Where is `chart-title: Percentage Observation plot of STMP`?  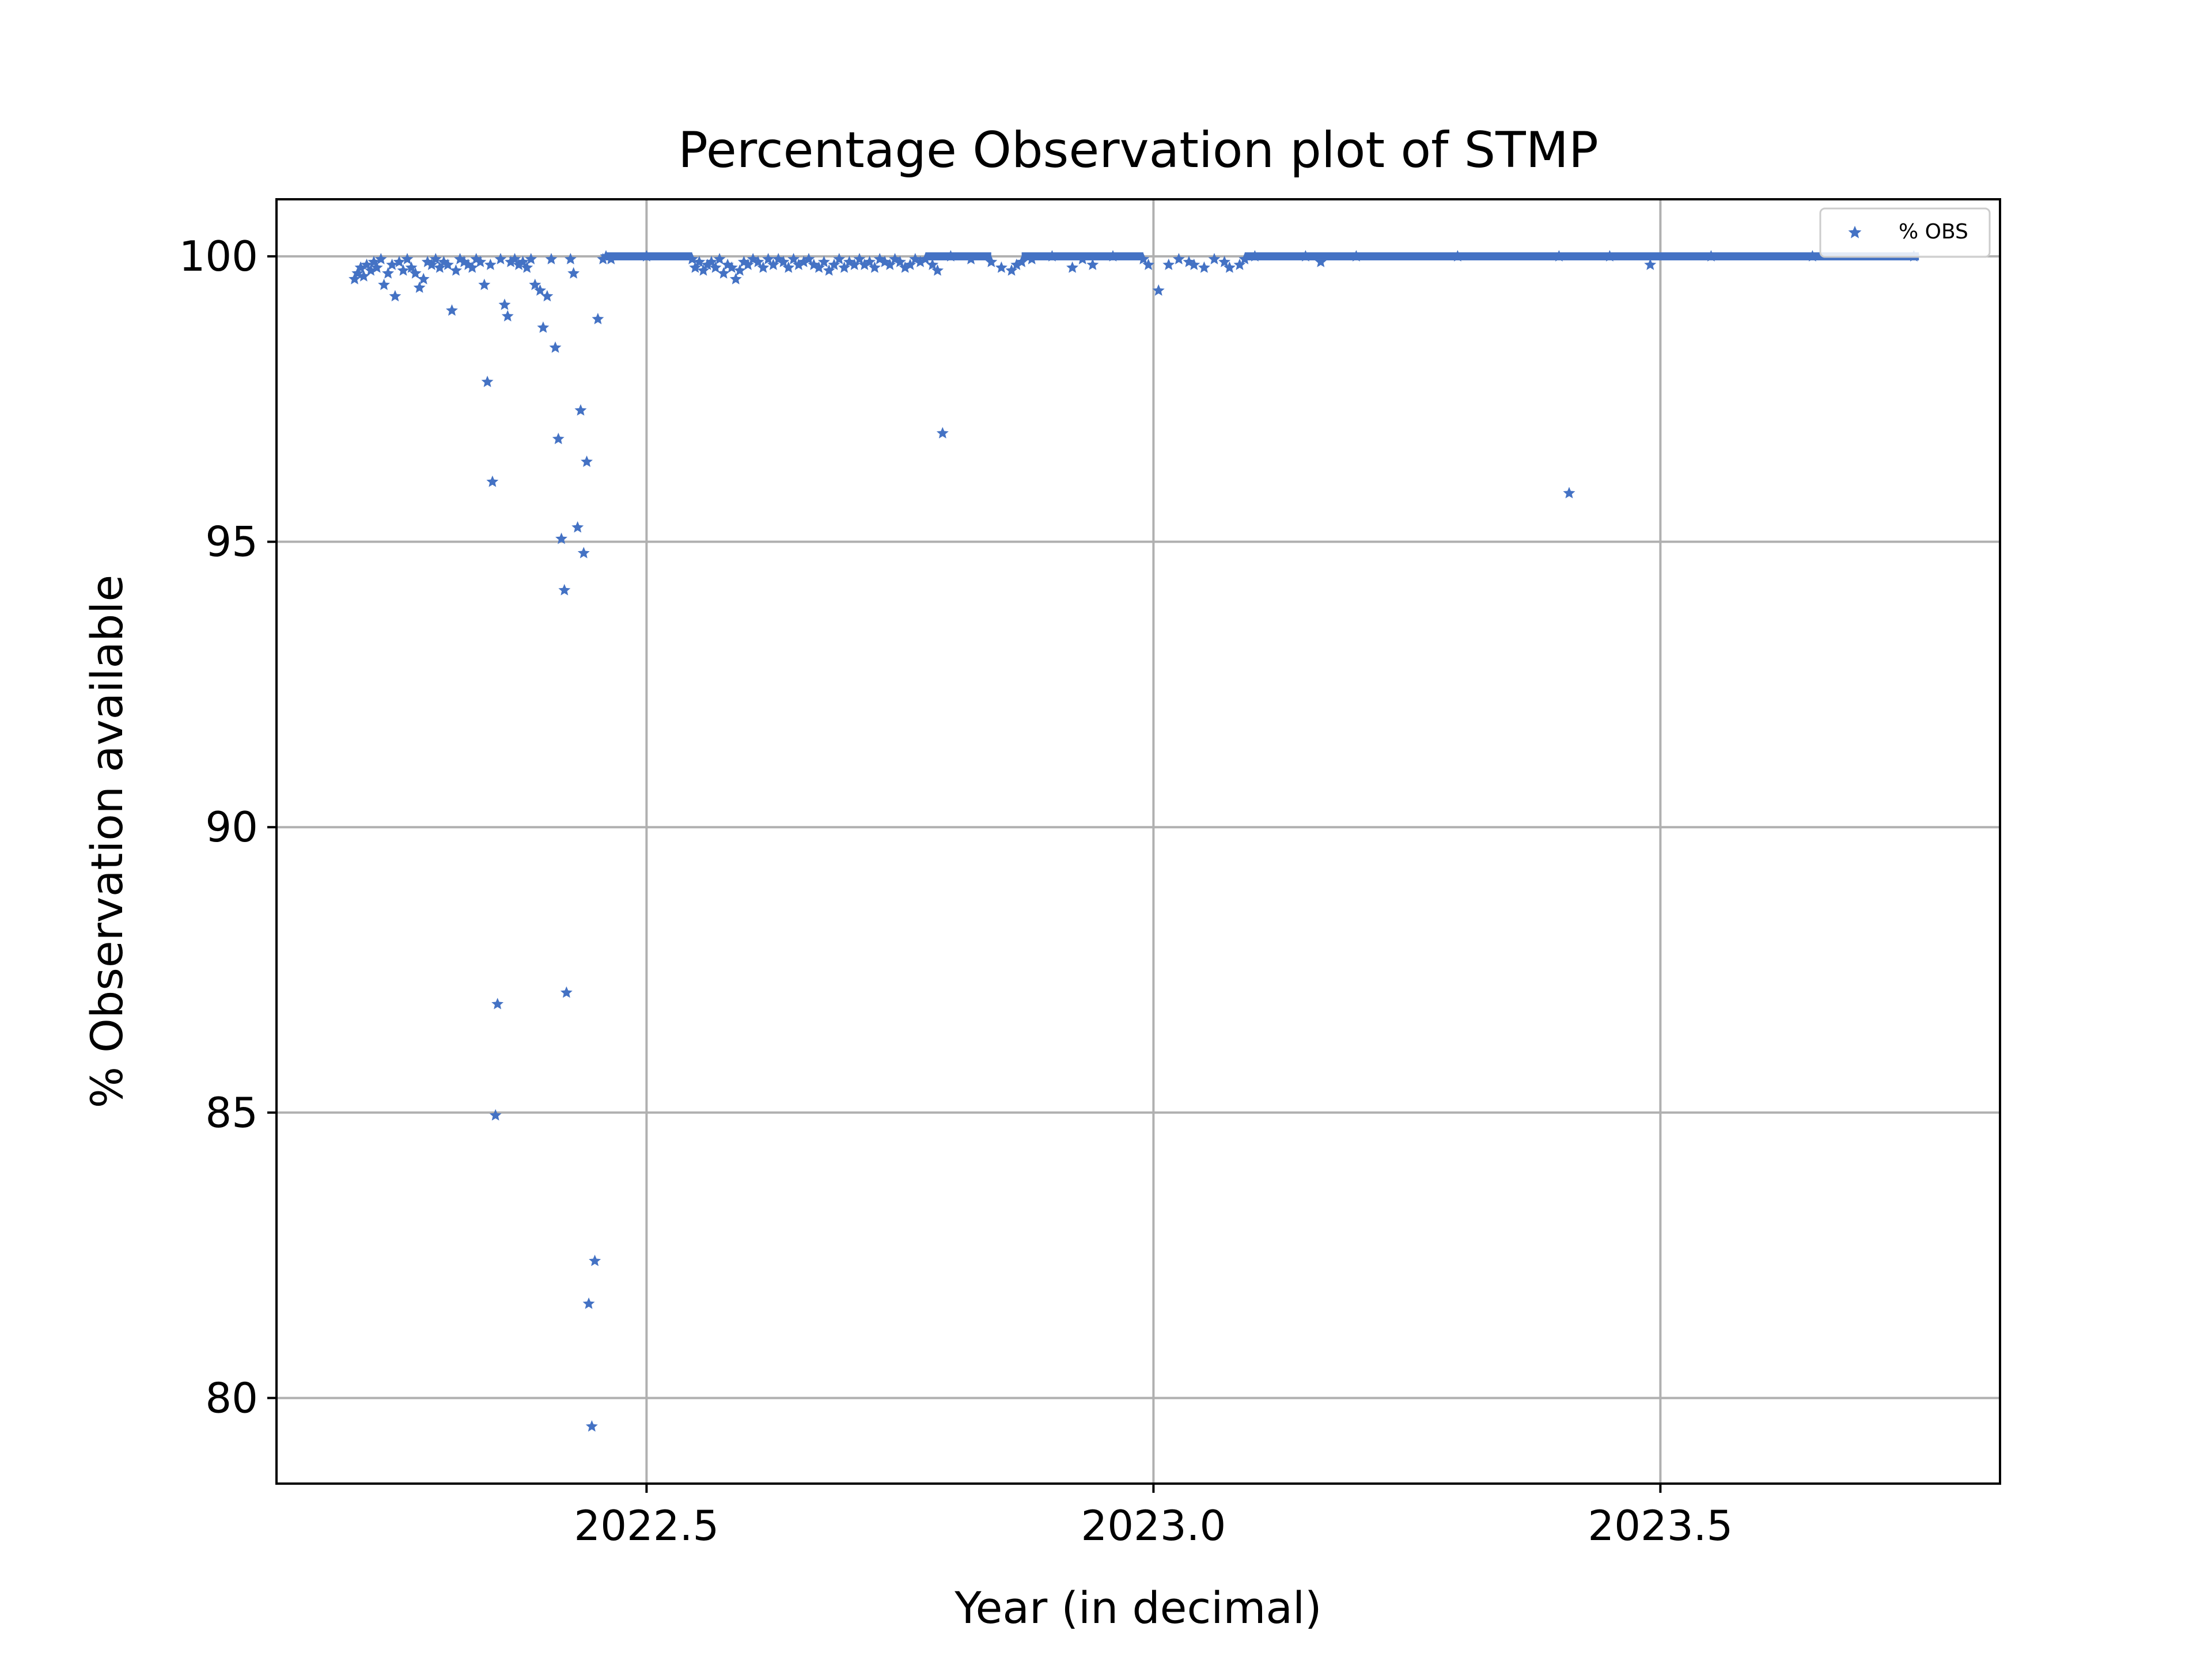 chart-title: Percentage Observation plot of STMP is located at coordinates (1138, 150).